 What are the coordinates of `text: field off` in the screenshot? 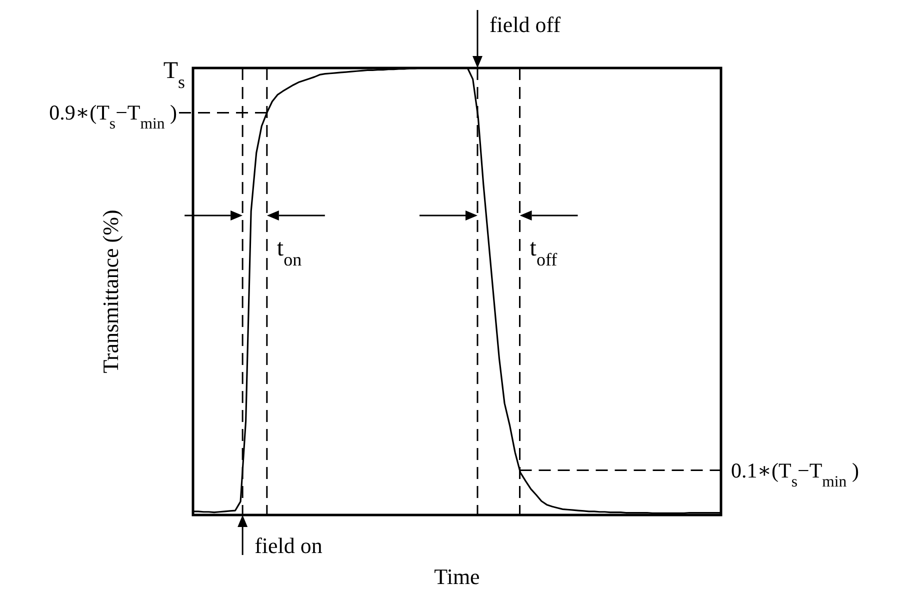 It's located at (526, 24).